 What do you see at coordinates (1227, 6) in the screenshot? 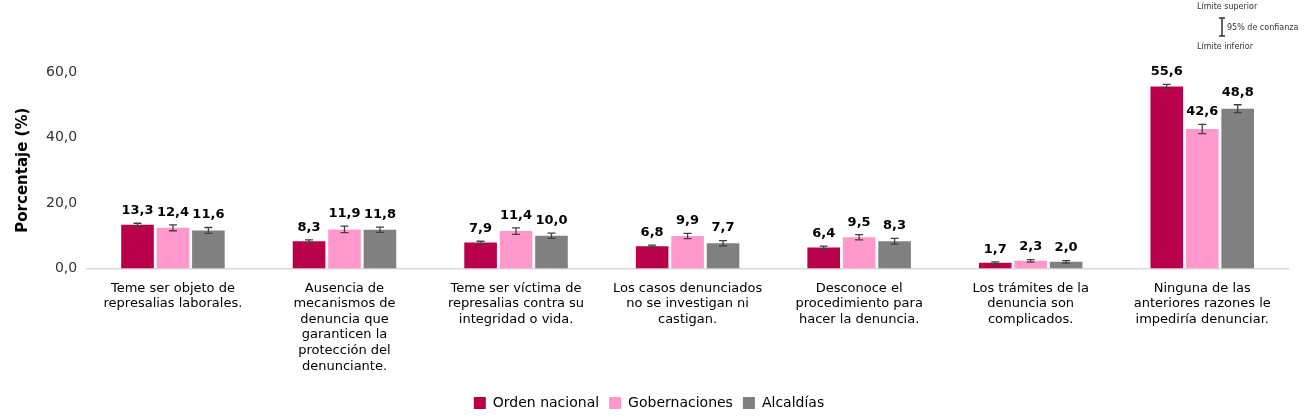
I see `text: Límite superior` at bounding box center [1227, 6].